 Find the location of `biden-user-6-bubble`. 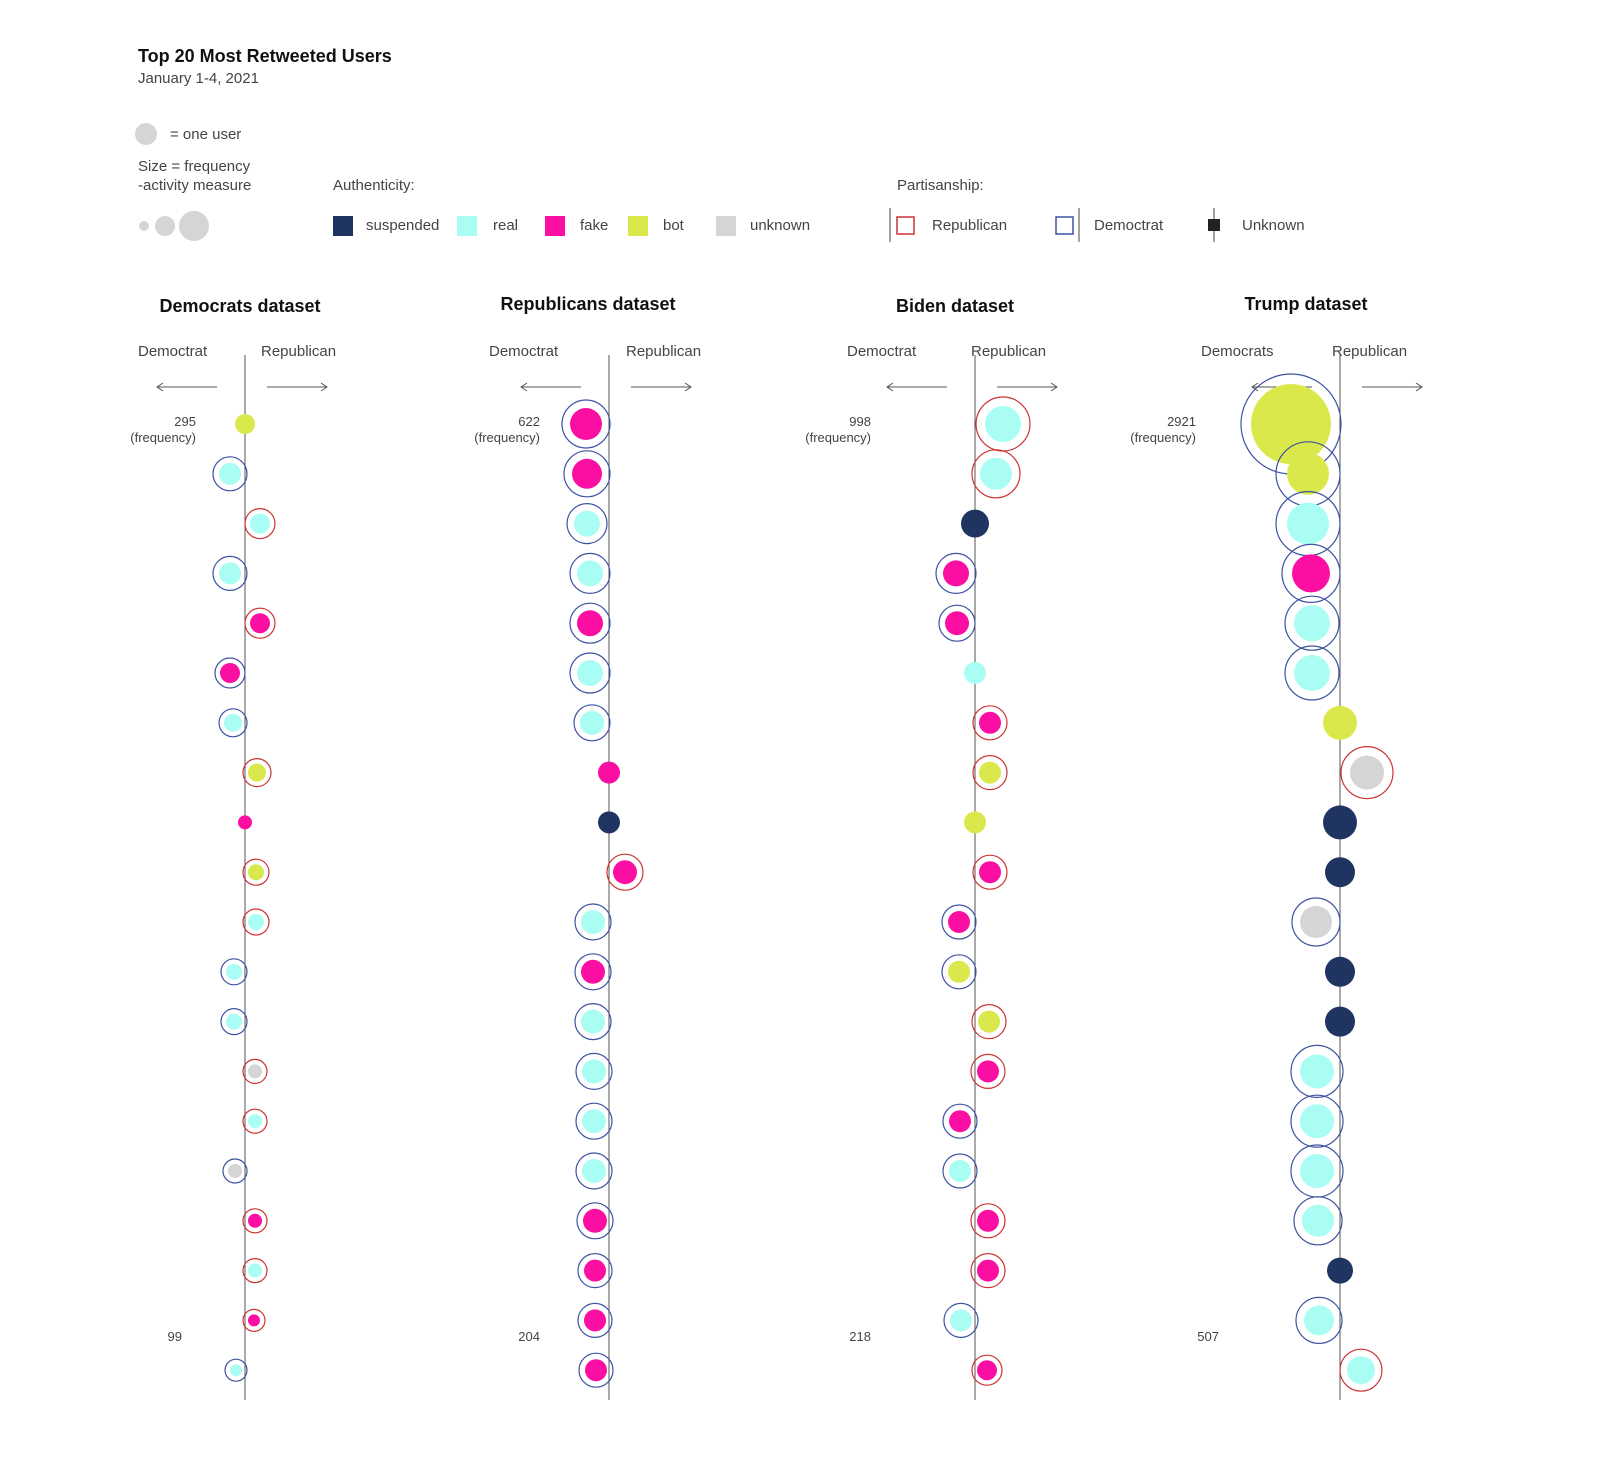

biden-user-6-bubble is located at coordinates (975, 673).